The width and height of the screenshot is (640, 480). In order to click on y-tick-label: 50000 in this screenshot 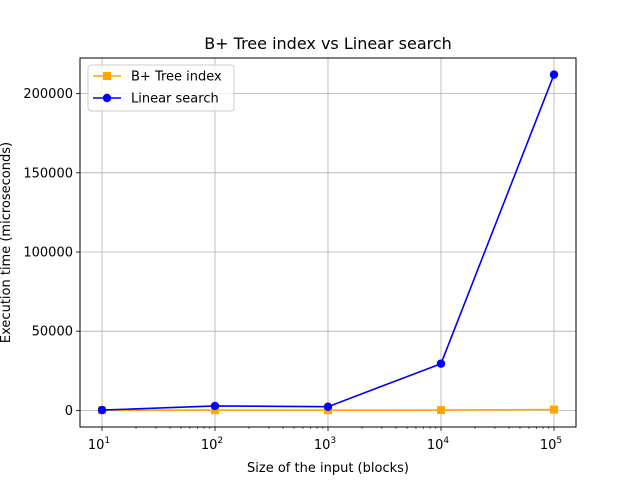, I will do `click(52, 332)`.